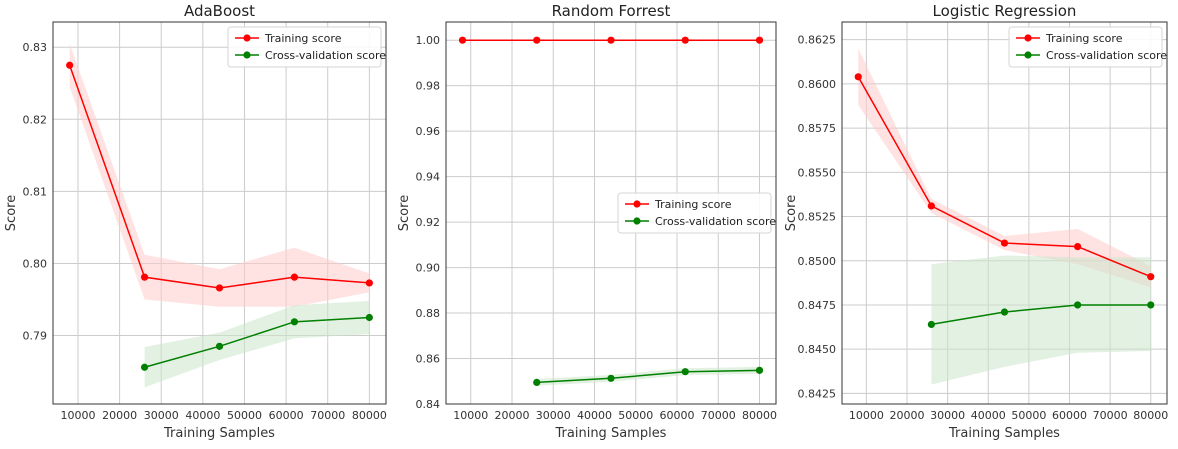 The width and height of the screenshot is (1178, 449). What do you see at coordinates (428, 131) in the screenshot?
I see `y-tick-label: 0.96` at bounding box center [428, 131].